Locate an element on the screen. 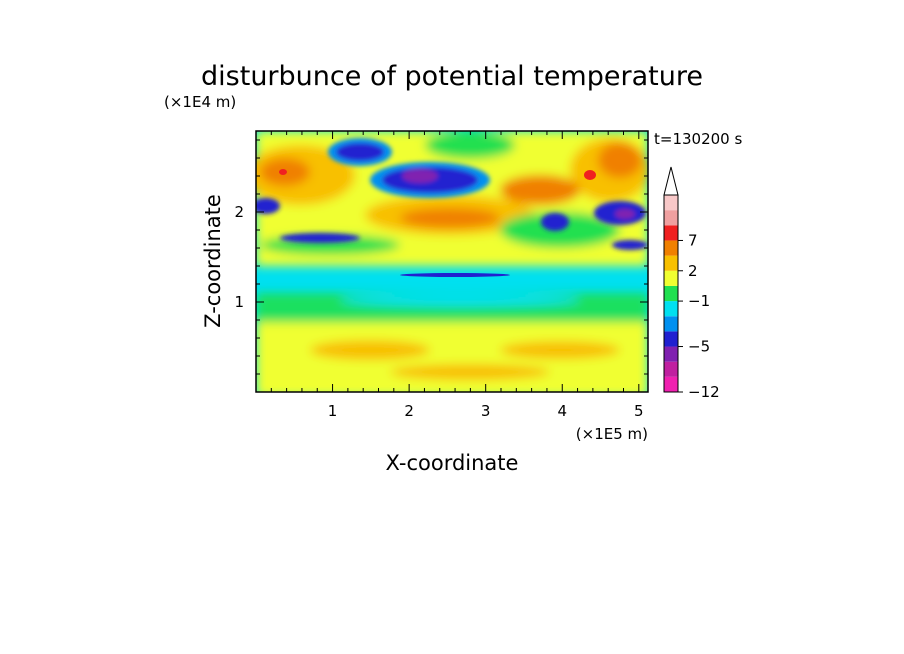  neg-region-right-purple is located at coordinates (625, 214).